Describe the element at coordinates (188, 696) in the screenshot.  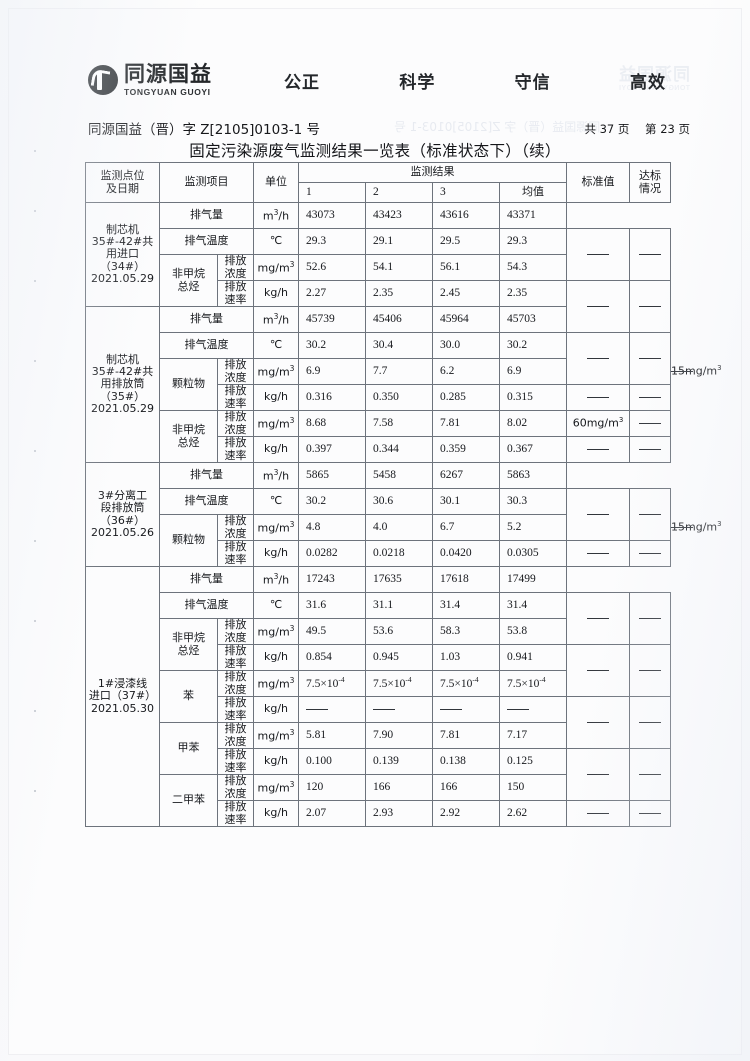
I see `item-cell: 苯` at that location.